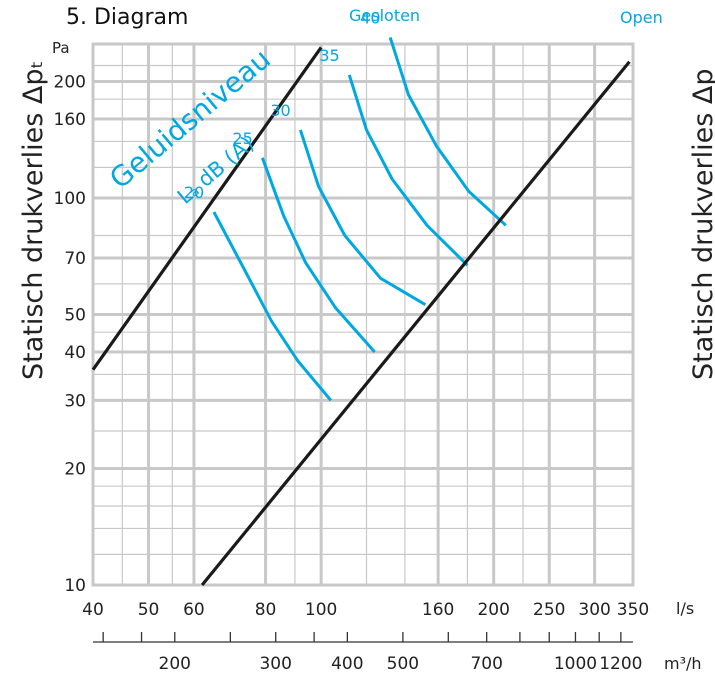 The height and width of the screenshot is (676, 715). What do you see at coordinates (194, 610) in the screenshot?
I see `x-tick-label: 60` at bounding box center [194, 610].